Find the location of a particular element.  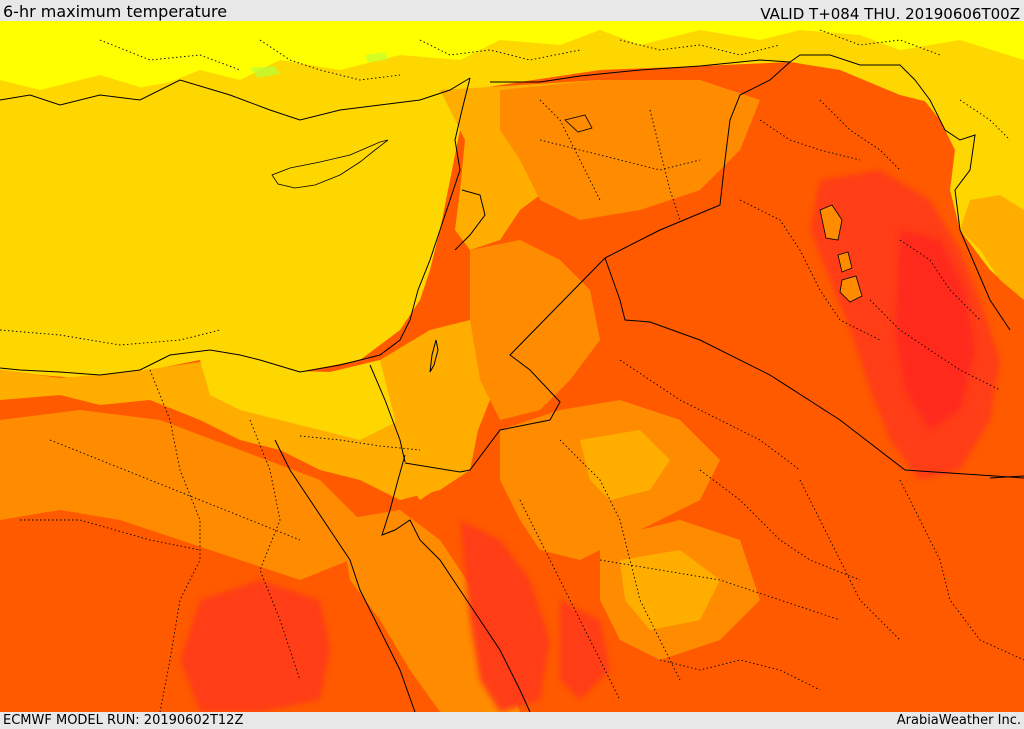

egypt-israel-border is located at coordinates (387, 413).